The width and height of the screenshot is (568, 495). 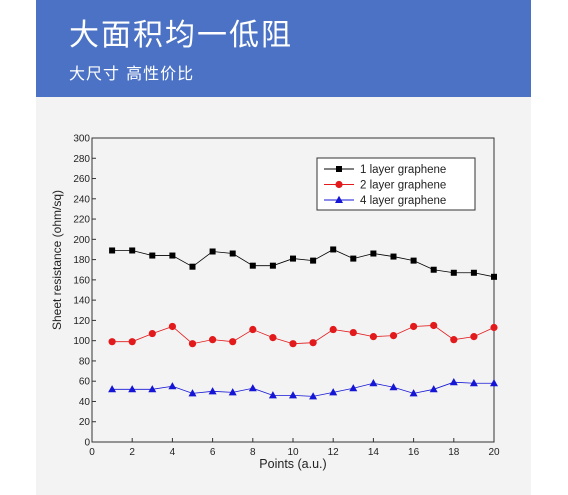 What do you see at coordinates (81, 220) in the screenshot?
I see `y-tick-label: 220` at bounding box center [81, 220].